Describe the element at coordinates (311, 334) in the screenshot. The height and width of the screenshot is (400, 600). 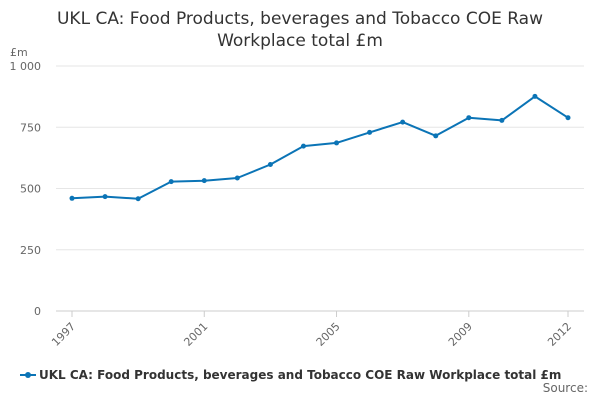
I see `x-tick-labels: 1997 2001 2005 2009 2012` at that location.